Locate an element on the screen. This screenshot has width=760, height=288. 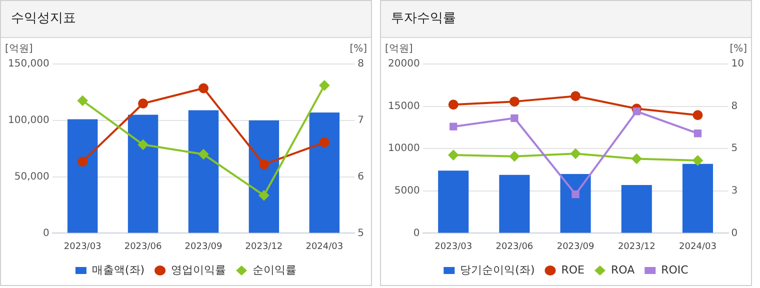
y2-tick-label: 7 is located at coordinates (361, 120).